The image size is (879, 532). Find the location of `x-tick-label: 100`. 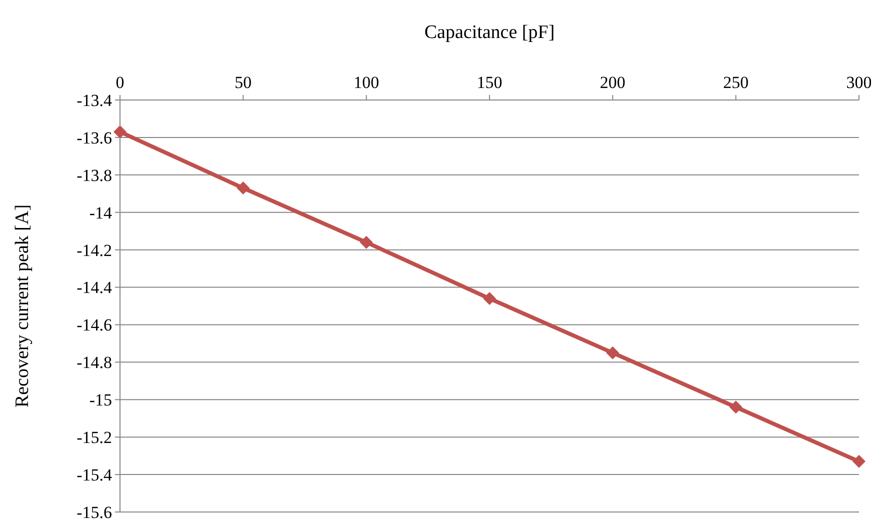

x-tick-label: 100 is located at coordinates (367, 82).